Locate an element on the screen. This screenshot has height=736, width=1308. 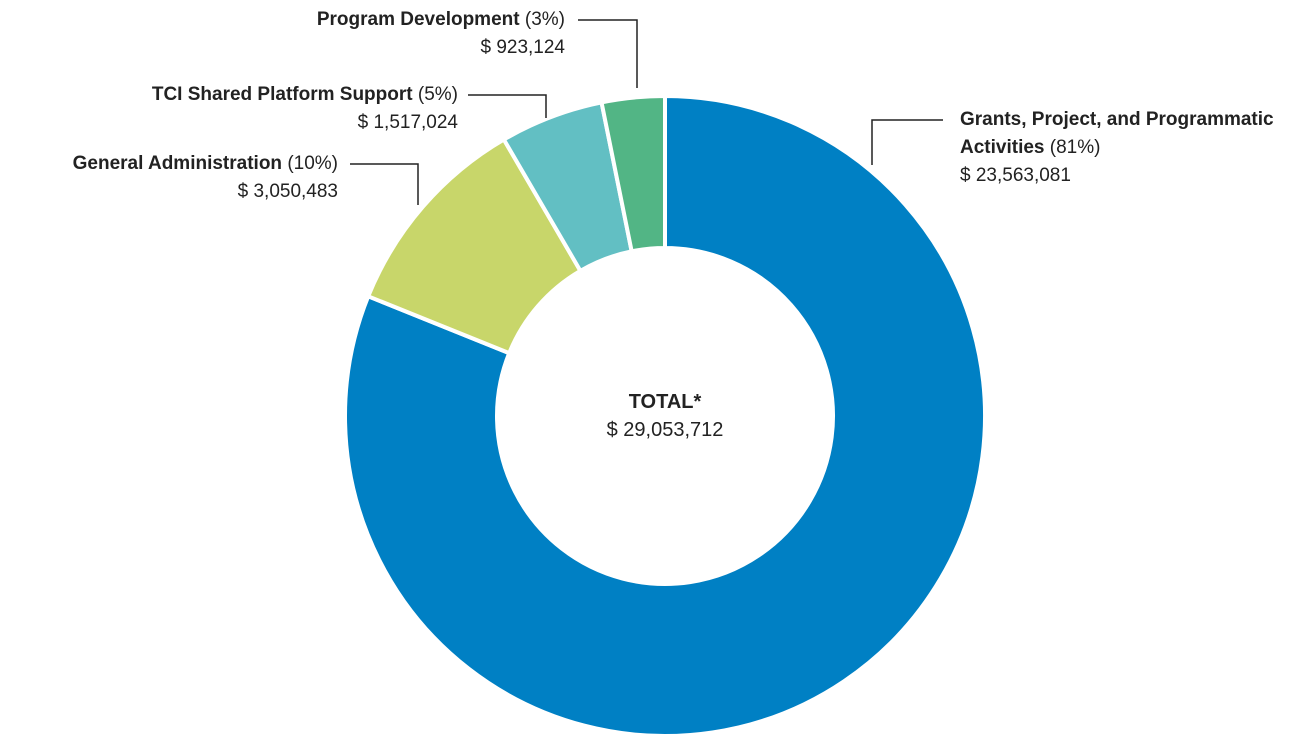
category-name: TCI Shared Platform Support is located at coordinates (282, 94).